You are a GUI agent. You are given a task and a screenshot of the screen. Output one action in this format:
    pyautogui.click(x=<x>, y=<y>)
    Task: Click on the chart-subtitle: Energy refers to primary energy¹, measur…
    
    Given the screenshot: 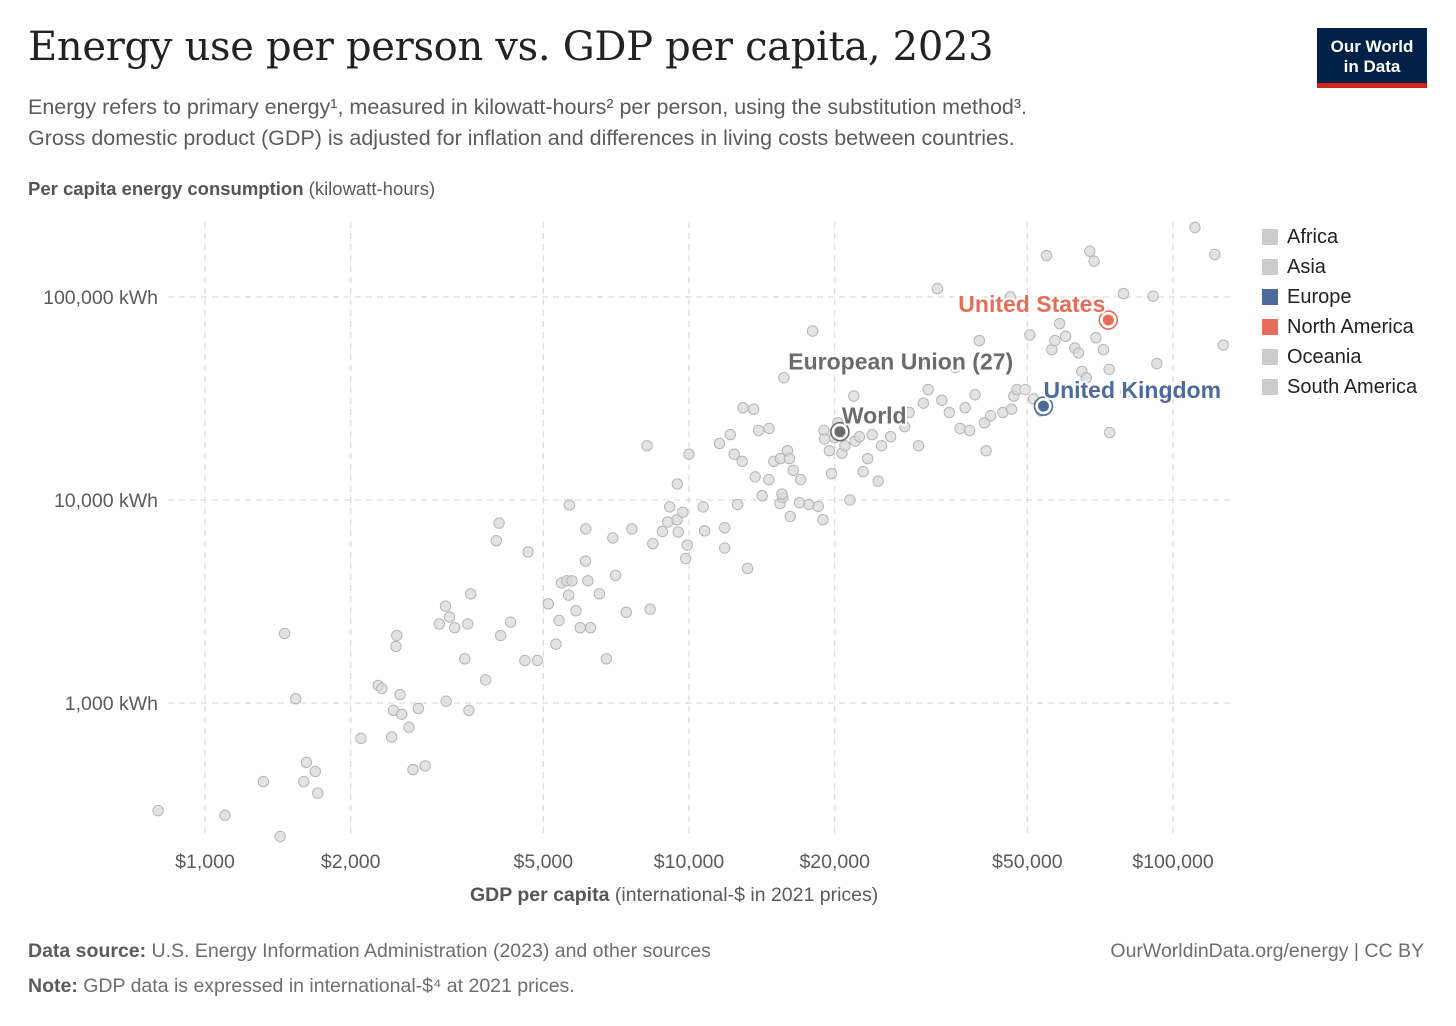 What is the action you would take?
    pyautogui.click(x=643, y=123)
    